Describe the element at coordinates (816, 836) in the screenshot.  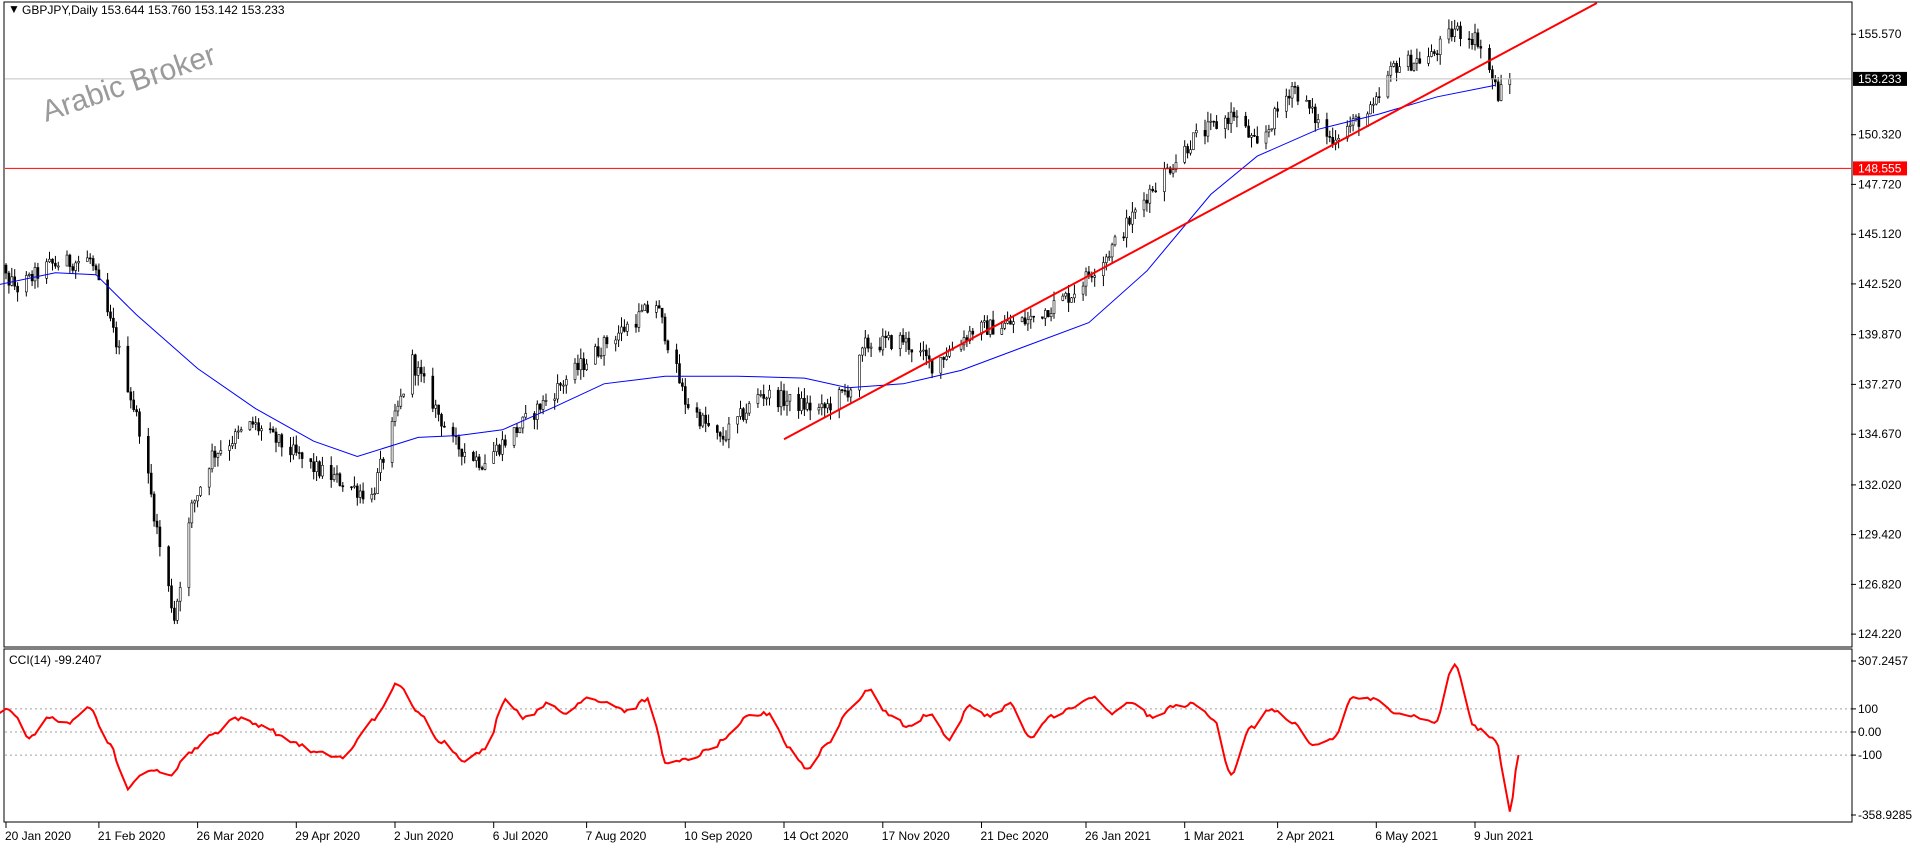
I see `time-tick-label: 14 Oct 2020` at that location.